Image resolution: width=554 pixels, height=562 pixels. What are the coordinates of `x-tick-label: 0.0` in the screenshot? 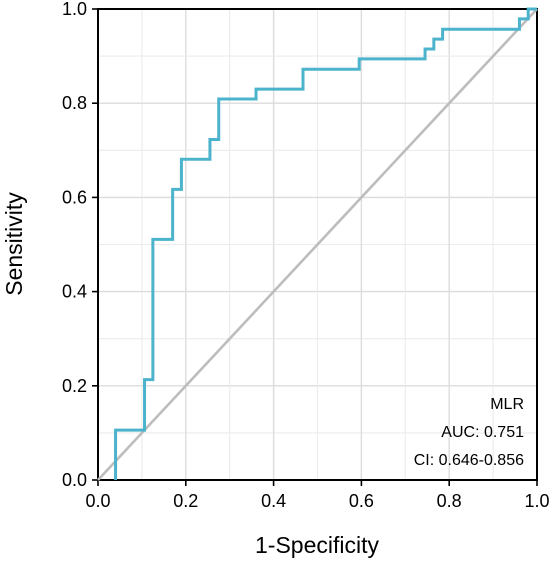 It's located at (97, 501).